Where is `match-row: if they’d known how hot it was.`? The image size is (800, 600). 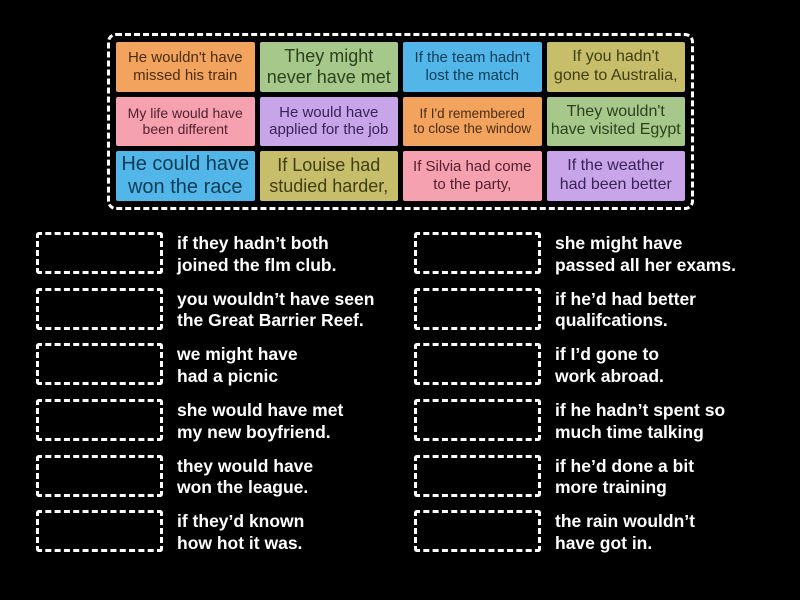
match-row: if they’d known how hot it was. is located at coordinates (205, 531).